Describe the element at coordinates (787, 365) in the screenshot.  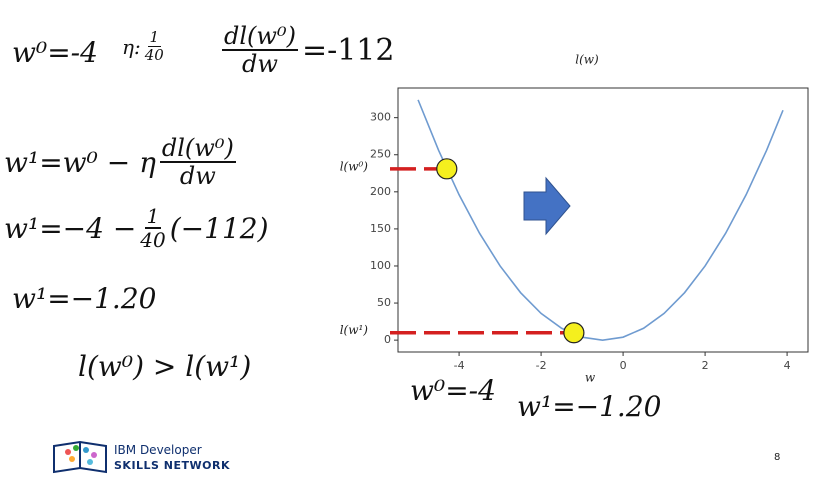
I see `x-tick-label: 4` at that location.